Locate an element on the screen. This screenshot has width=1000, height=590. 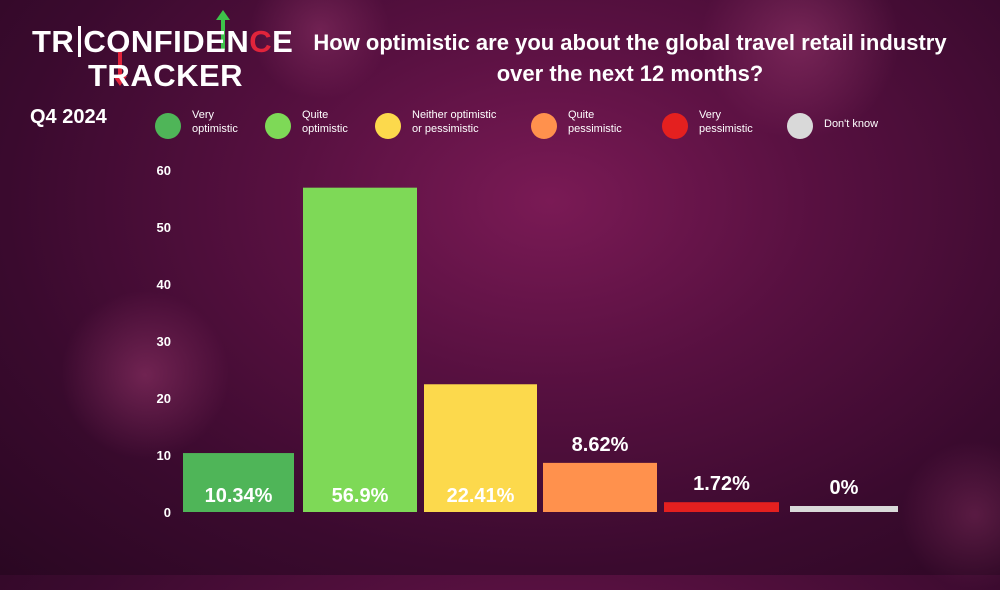
legend-item: Don't know is located at coordinates (832, 123).